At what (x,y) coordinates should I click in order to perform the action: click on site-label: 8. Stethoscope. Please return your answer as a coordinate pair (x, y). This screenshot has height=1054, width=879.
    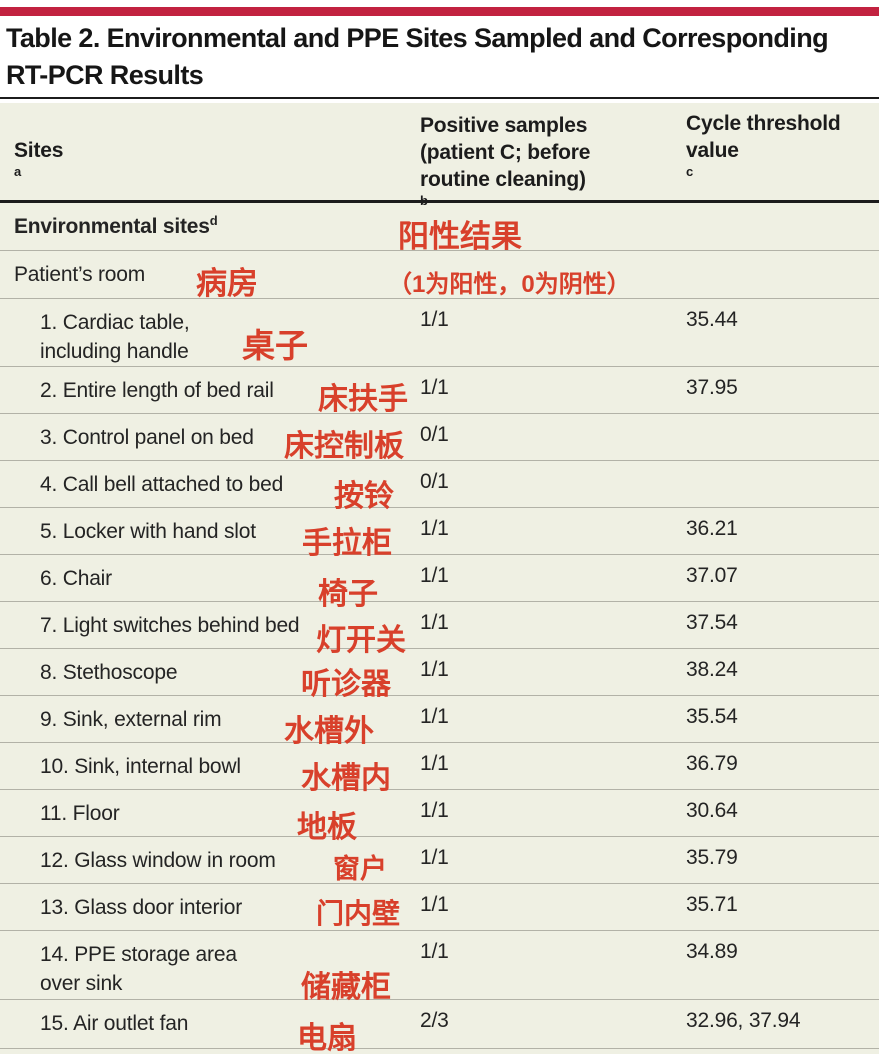
    Looking at the image, I should click on (109, 672).